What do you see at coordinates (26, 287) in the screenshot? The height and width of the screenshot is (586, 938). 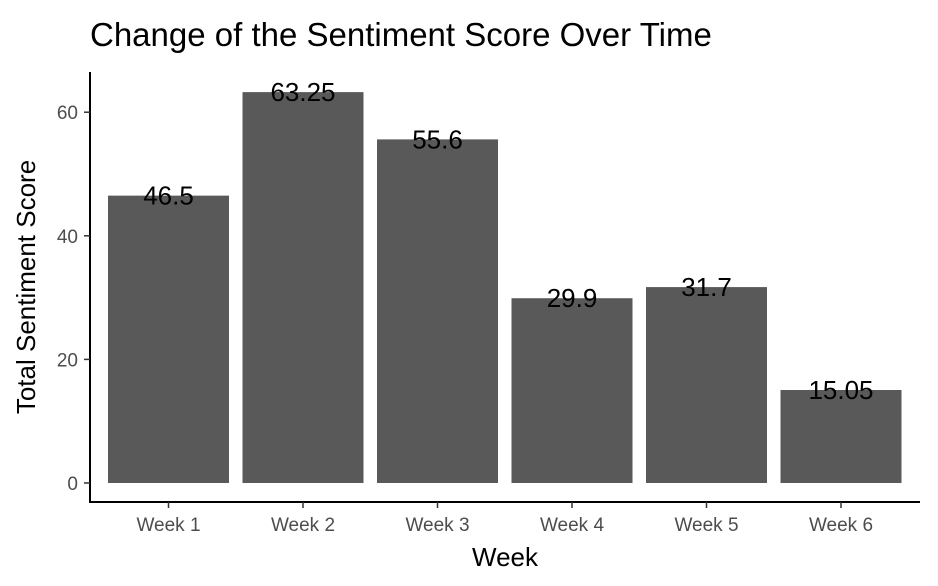 I see `y-axis-title: Total Sentiment Score` at bounding box center [26, 287].